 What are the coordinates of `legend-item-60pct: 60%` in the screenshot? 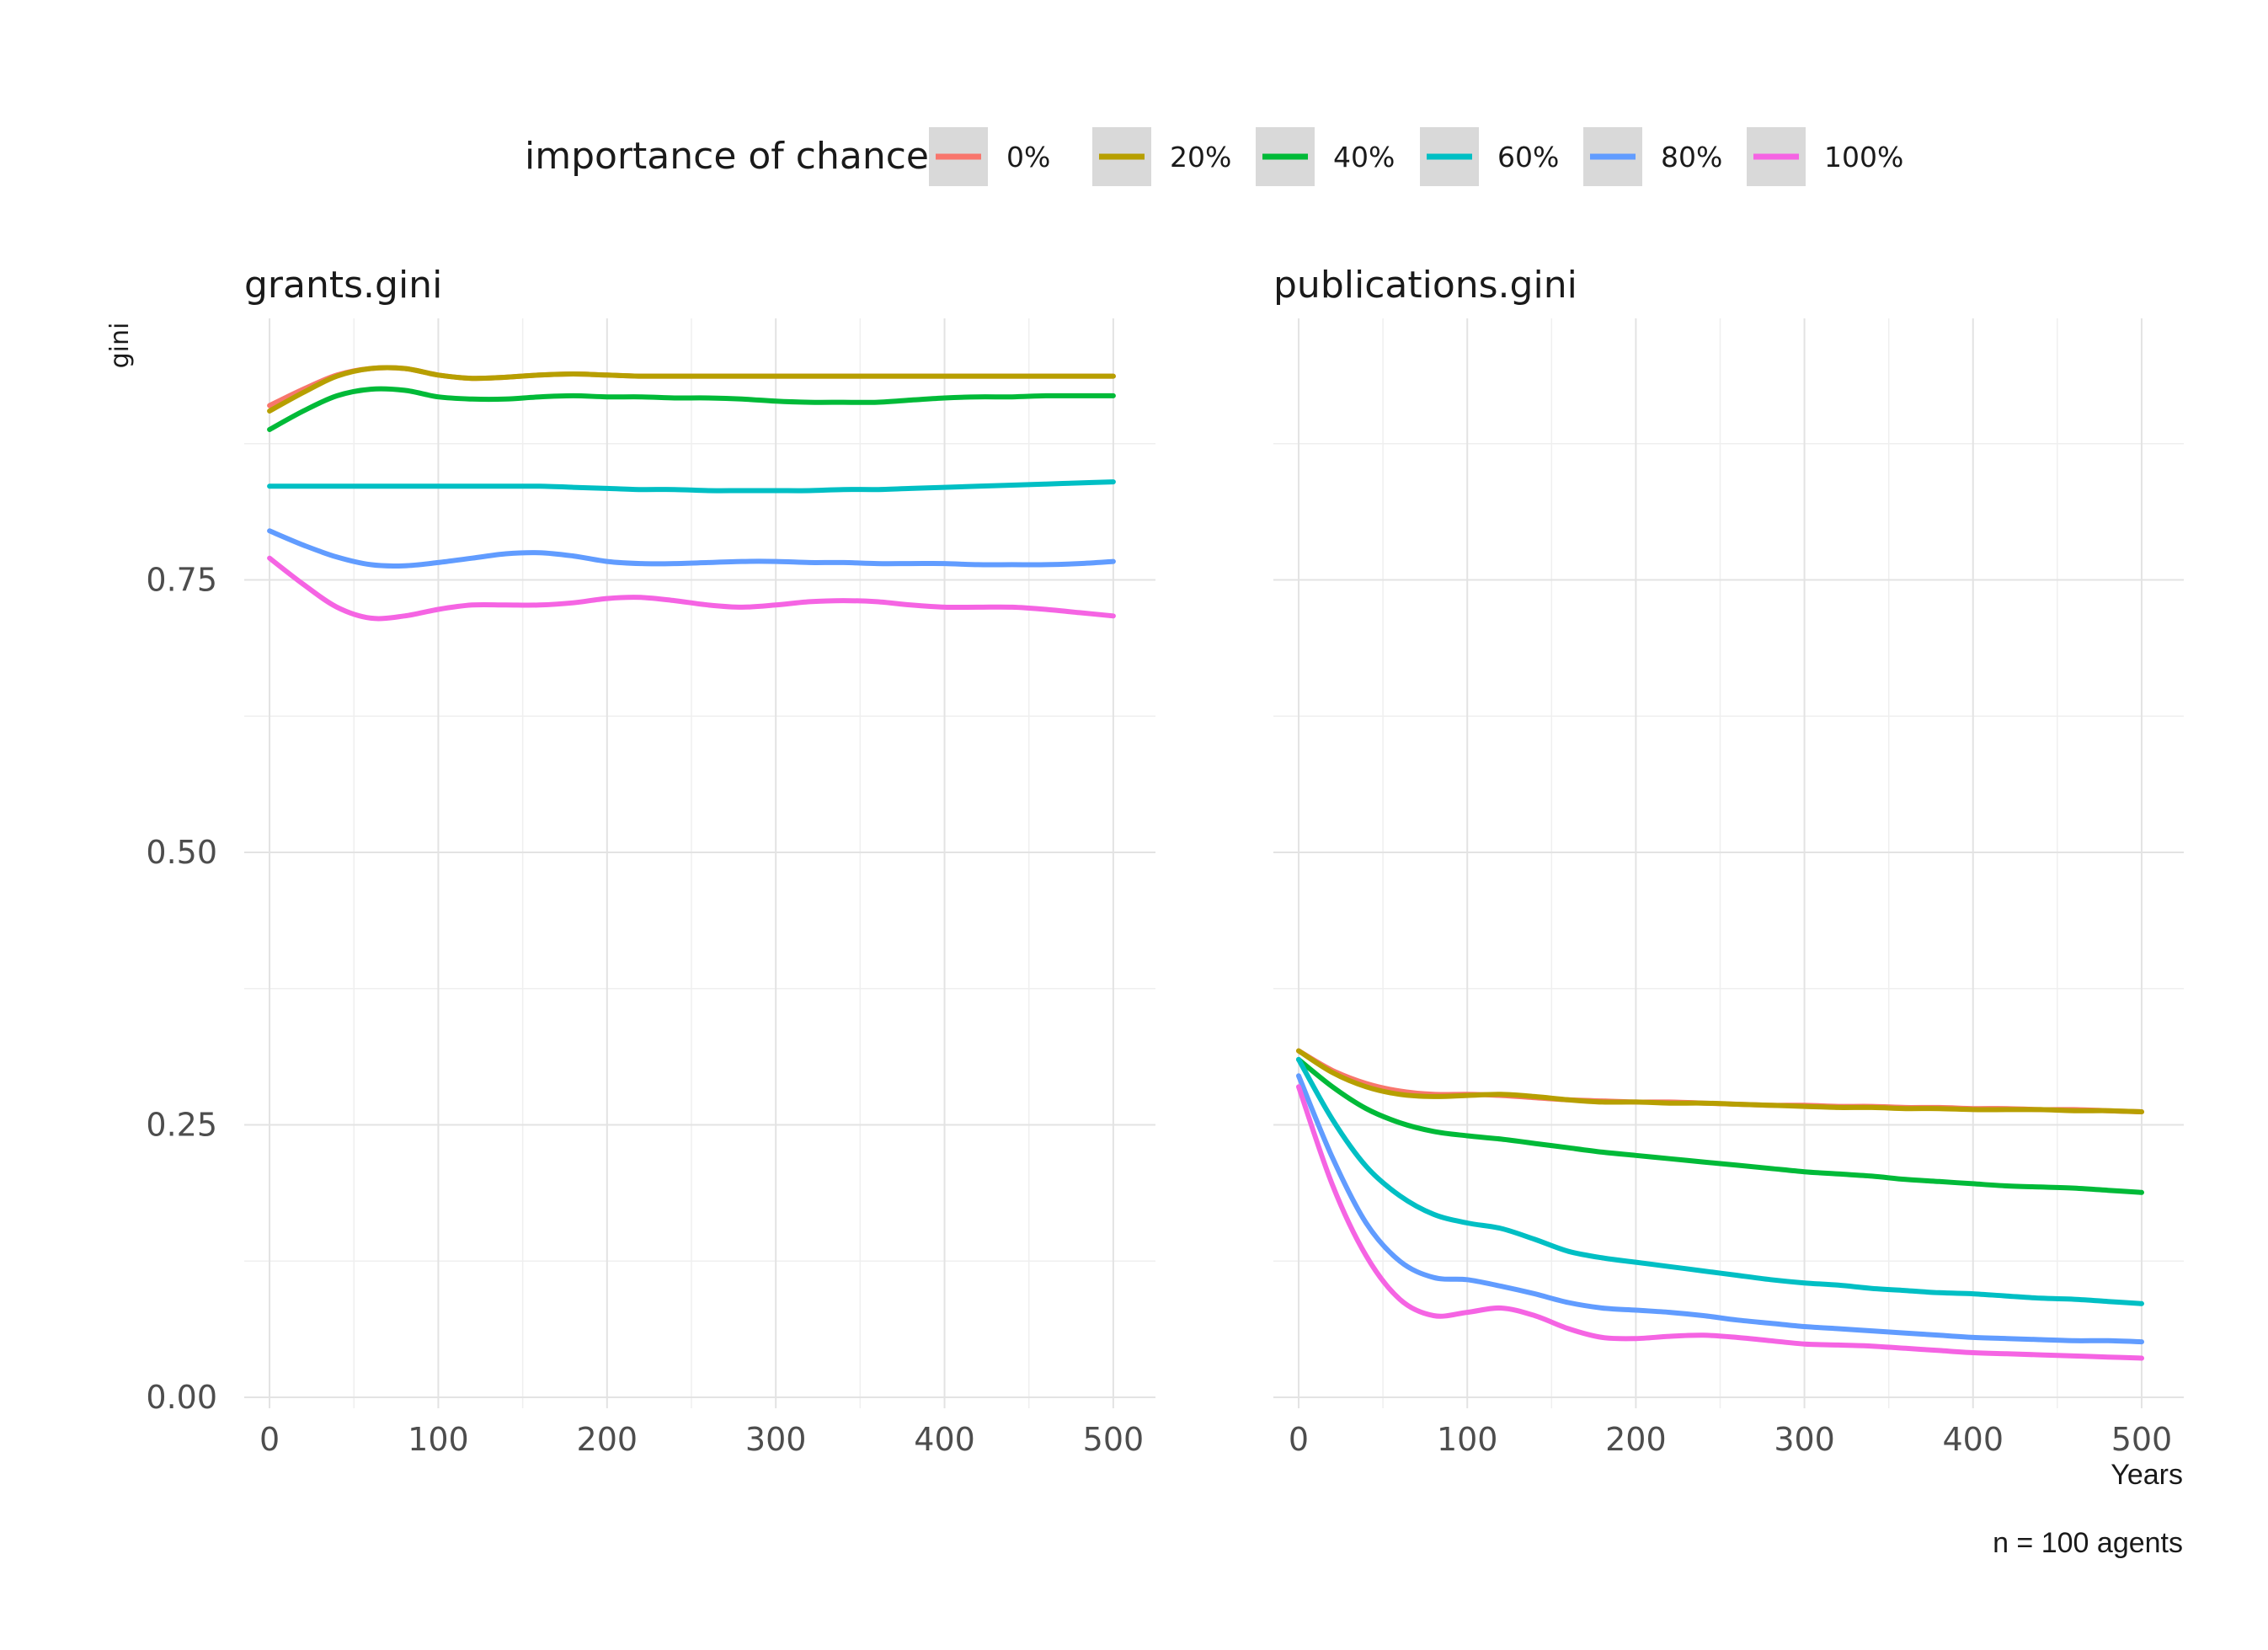 It's located at (1489, 156).